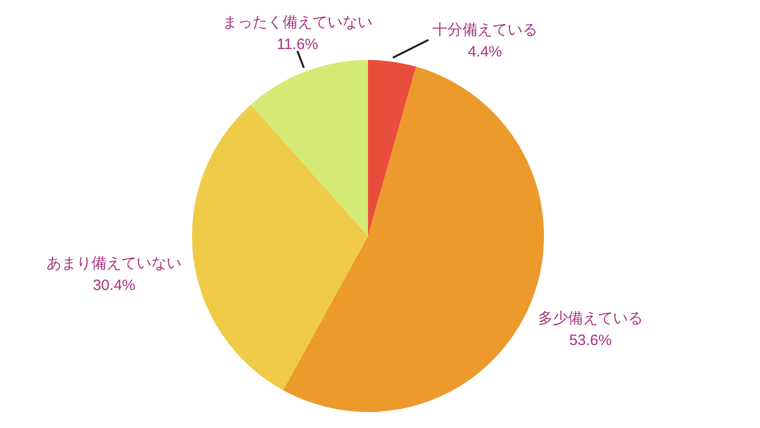  What do you see at coordinates (485, 29) in the screenshot?
I see `slice-label: 十分備えている` at bounding box center [485, 29].